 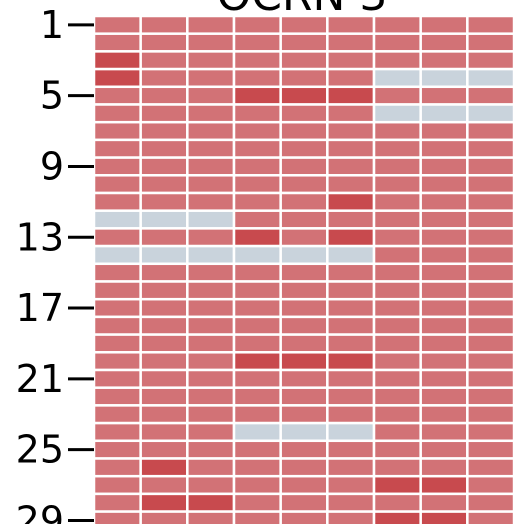 I want to click on y-tick-label: 13, so click(x=40, y=237).